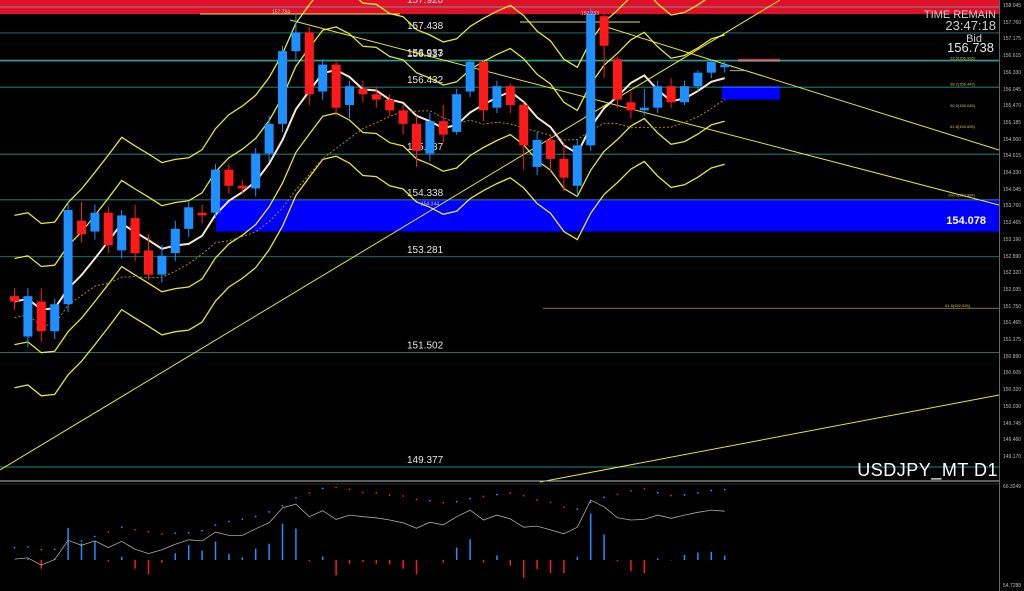  What do you see at coordinates (1012, 340) in the screenshot?
I see `axis-tick-label: 151.175` at bounding box center [1012, 340].